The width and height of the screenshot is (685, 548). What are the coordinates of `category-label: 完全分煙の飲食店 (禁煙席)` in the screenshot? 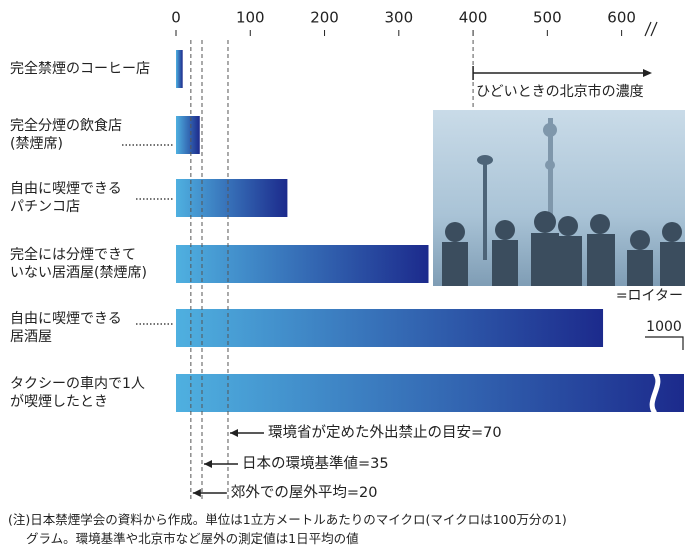 It's located at (66, 135).